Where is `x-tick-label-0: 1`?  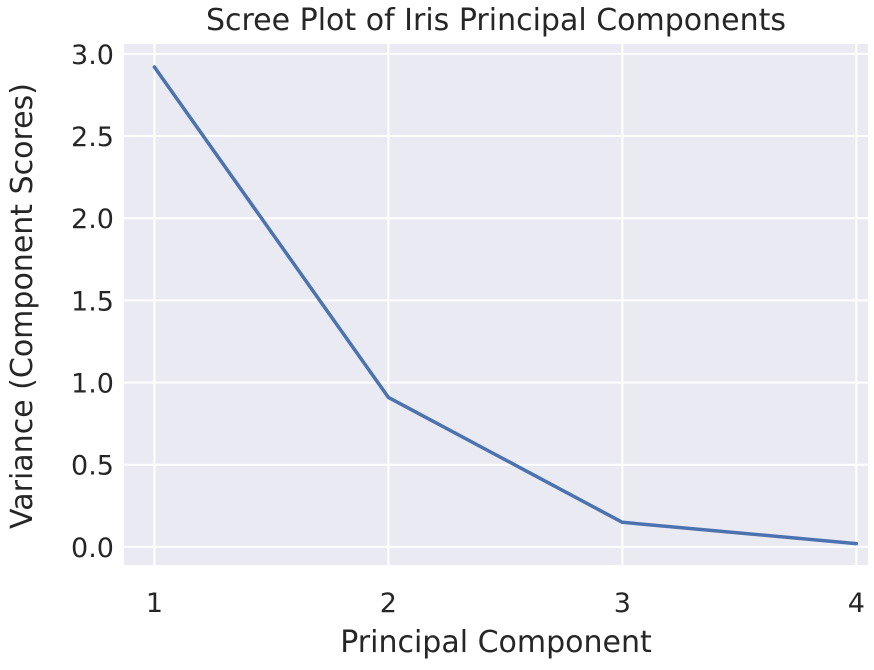
x-tick-label-0: 1 is located at coordinates (154, 603).